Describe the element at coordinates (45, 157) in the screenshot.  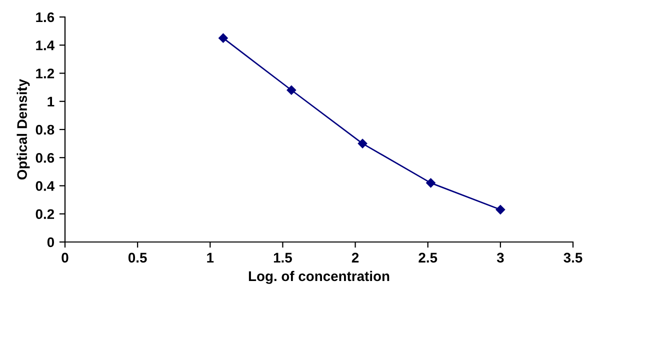
I see `y-tick-label: 0.6` at that location.